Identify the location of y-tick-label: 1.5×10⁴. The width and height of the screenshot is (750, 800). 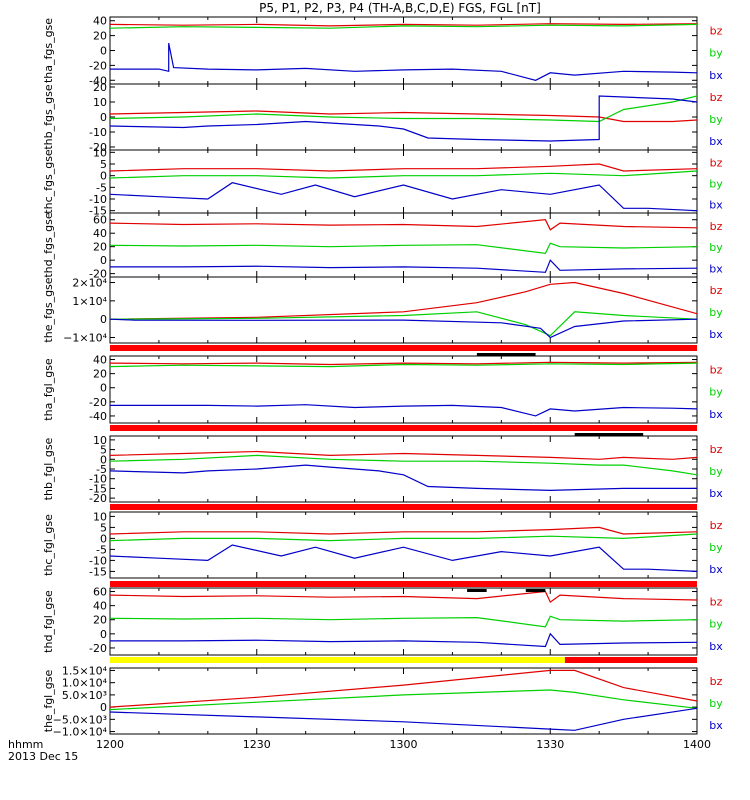
(85, 670).